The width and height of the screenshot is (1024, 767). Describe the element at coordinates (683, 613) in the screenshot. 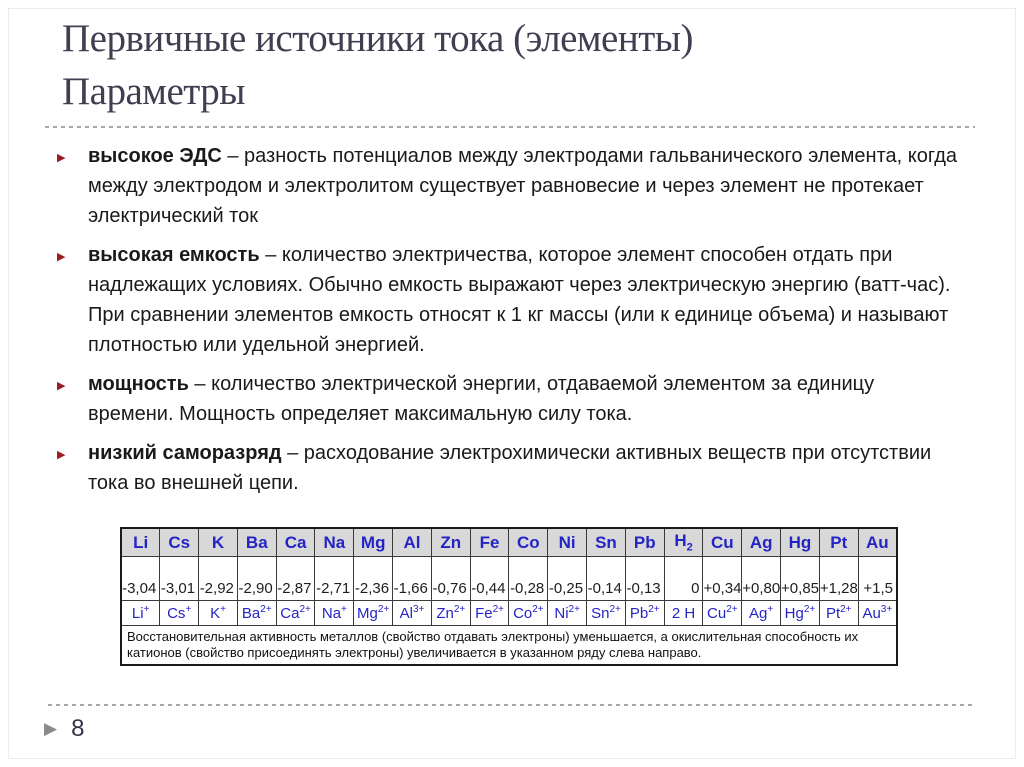

I see `ion-cell: 2 H` at that location.